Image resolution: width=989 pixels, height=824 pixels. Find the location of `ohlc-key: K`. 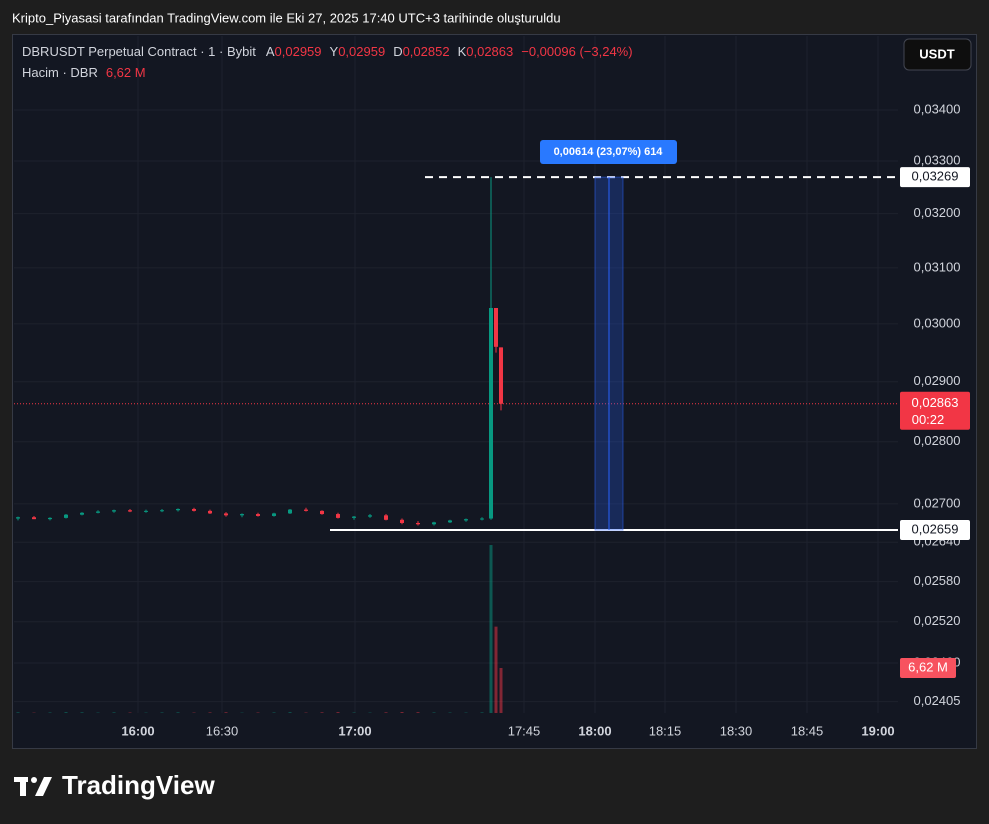

ohlc-key: K is located at coordinates (462, 51).